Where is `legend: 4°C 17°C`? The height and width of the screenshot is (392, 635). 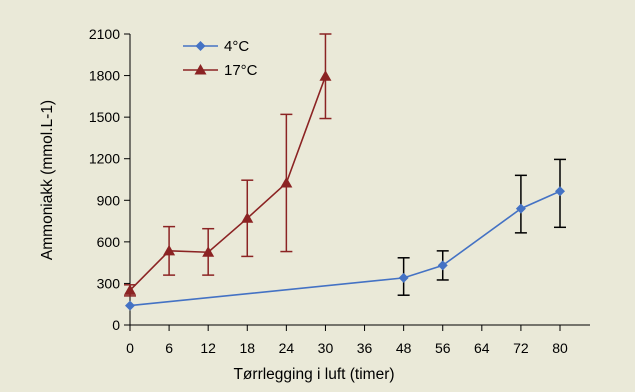 legend: 4°C 17°C is located at coordinates (220, 58).